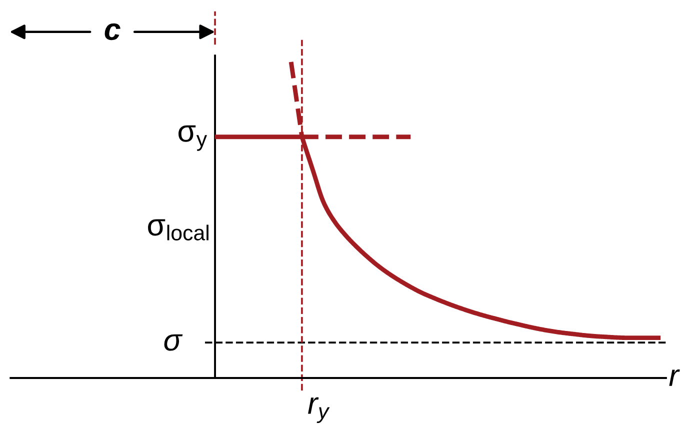  I want to click on y-axis-title: σ$_{local}$, so click(178, 229).